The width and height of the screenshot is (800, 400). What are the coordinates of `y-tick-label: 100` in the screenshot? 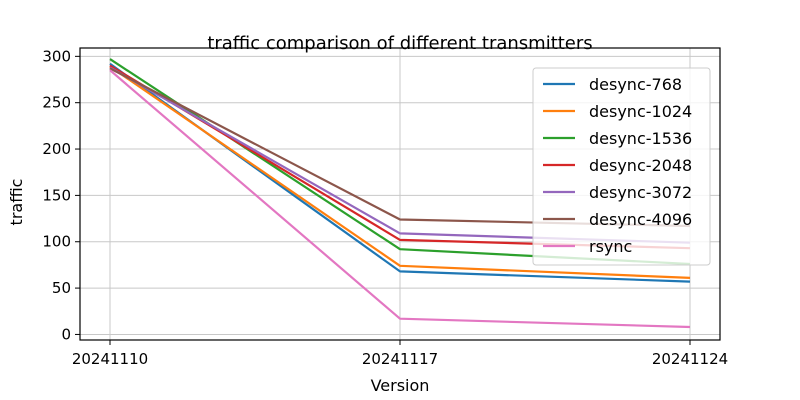 It's located at (56, 242).